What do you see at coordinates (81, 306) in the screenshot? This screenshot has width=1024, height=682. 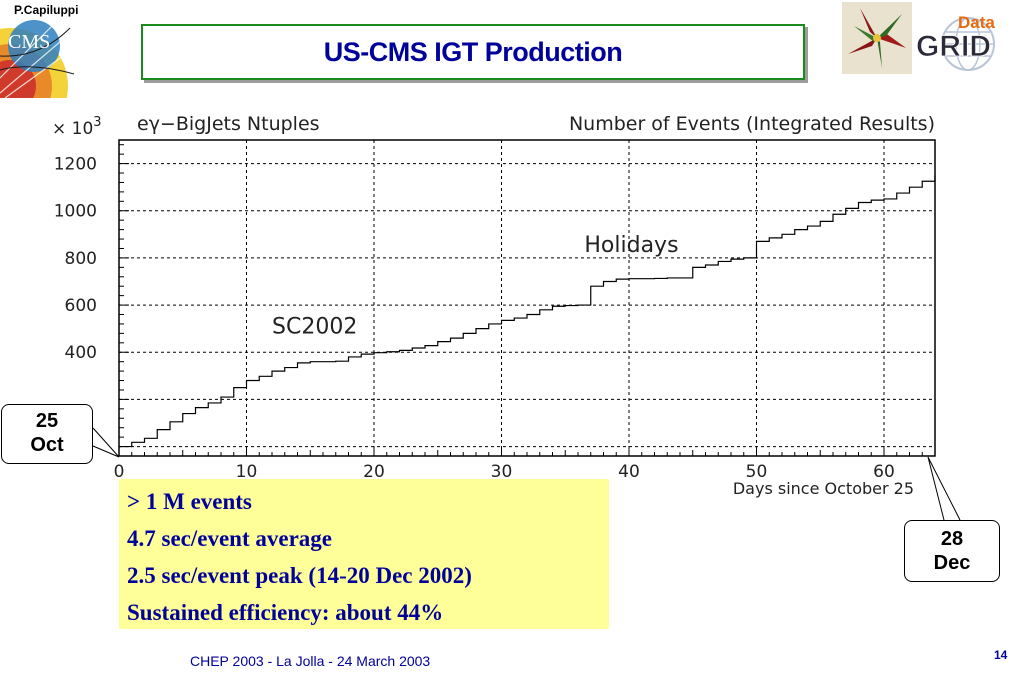 I see `y-tick-label: 600` at bounding box center [81, 306].